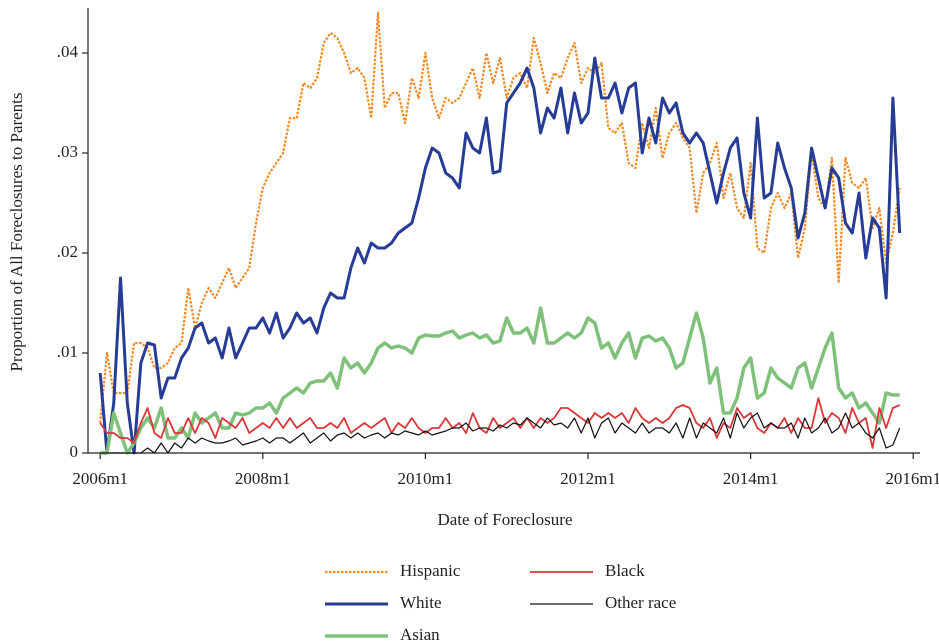 Image resolution: width=939 pixels, height=641 pixels. What do you see at coordinates (421, 602) in the screenshot?
I see `legend-label: White` at bounding box center [421, 602].